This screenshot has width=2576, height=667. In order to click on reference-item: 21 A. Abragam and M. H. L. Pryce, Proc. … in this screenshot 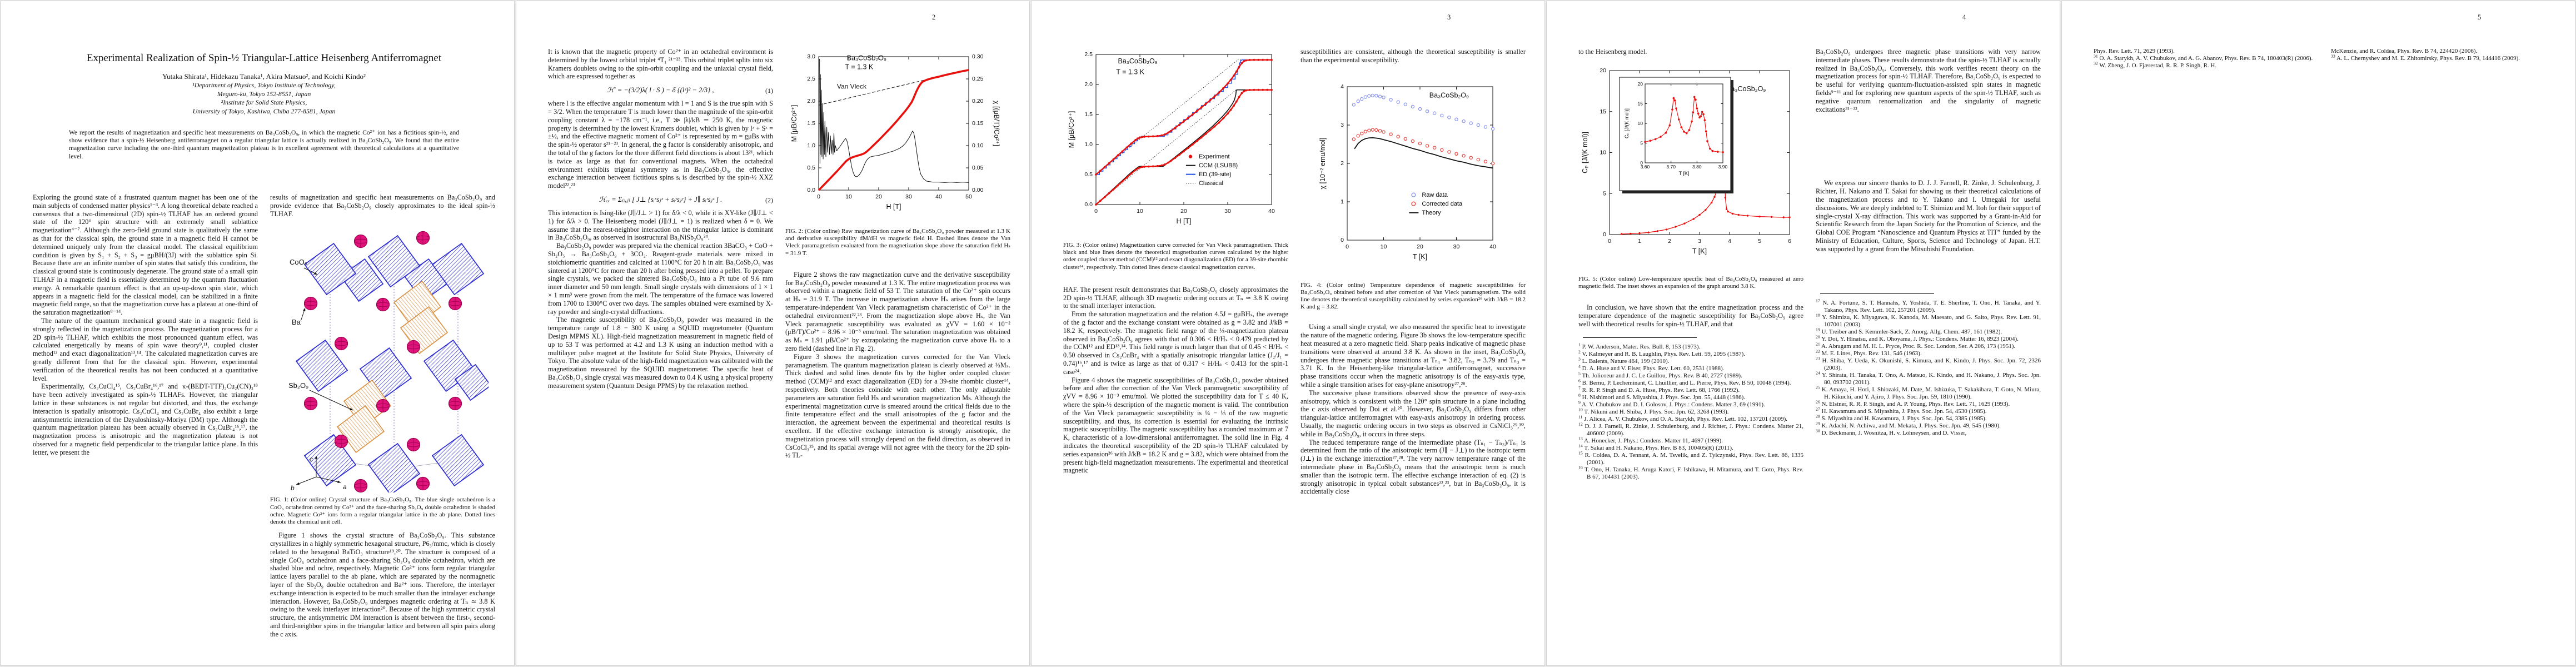, I will do `click(1916, 345)`.